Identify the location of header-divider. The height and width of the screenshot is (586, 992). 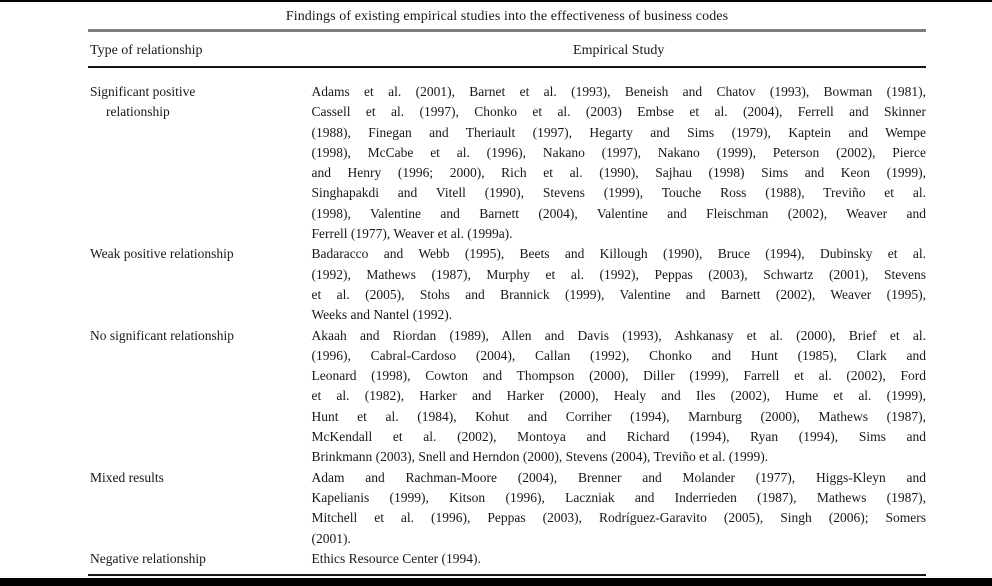
(507, 67).